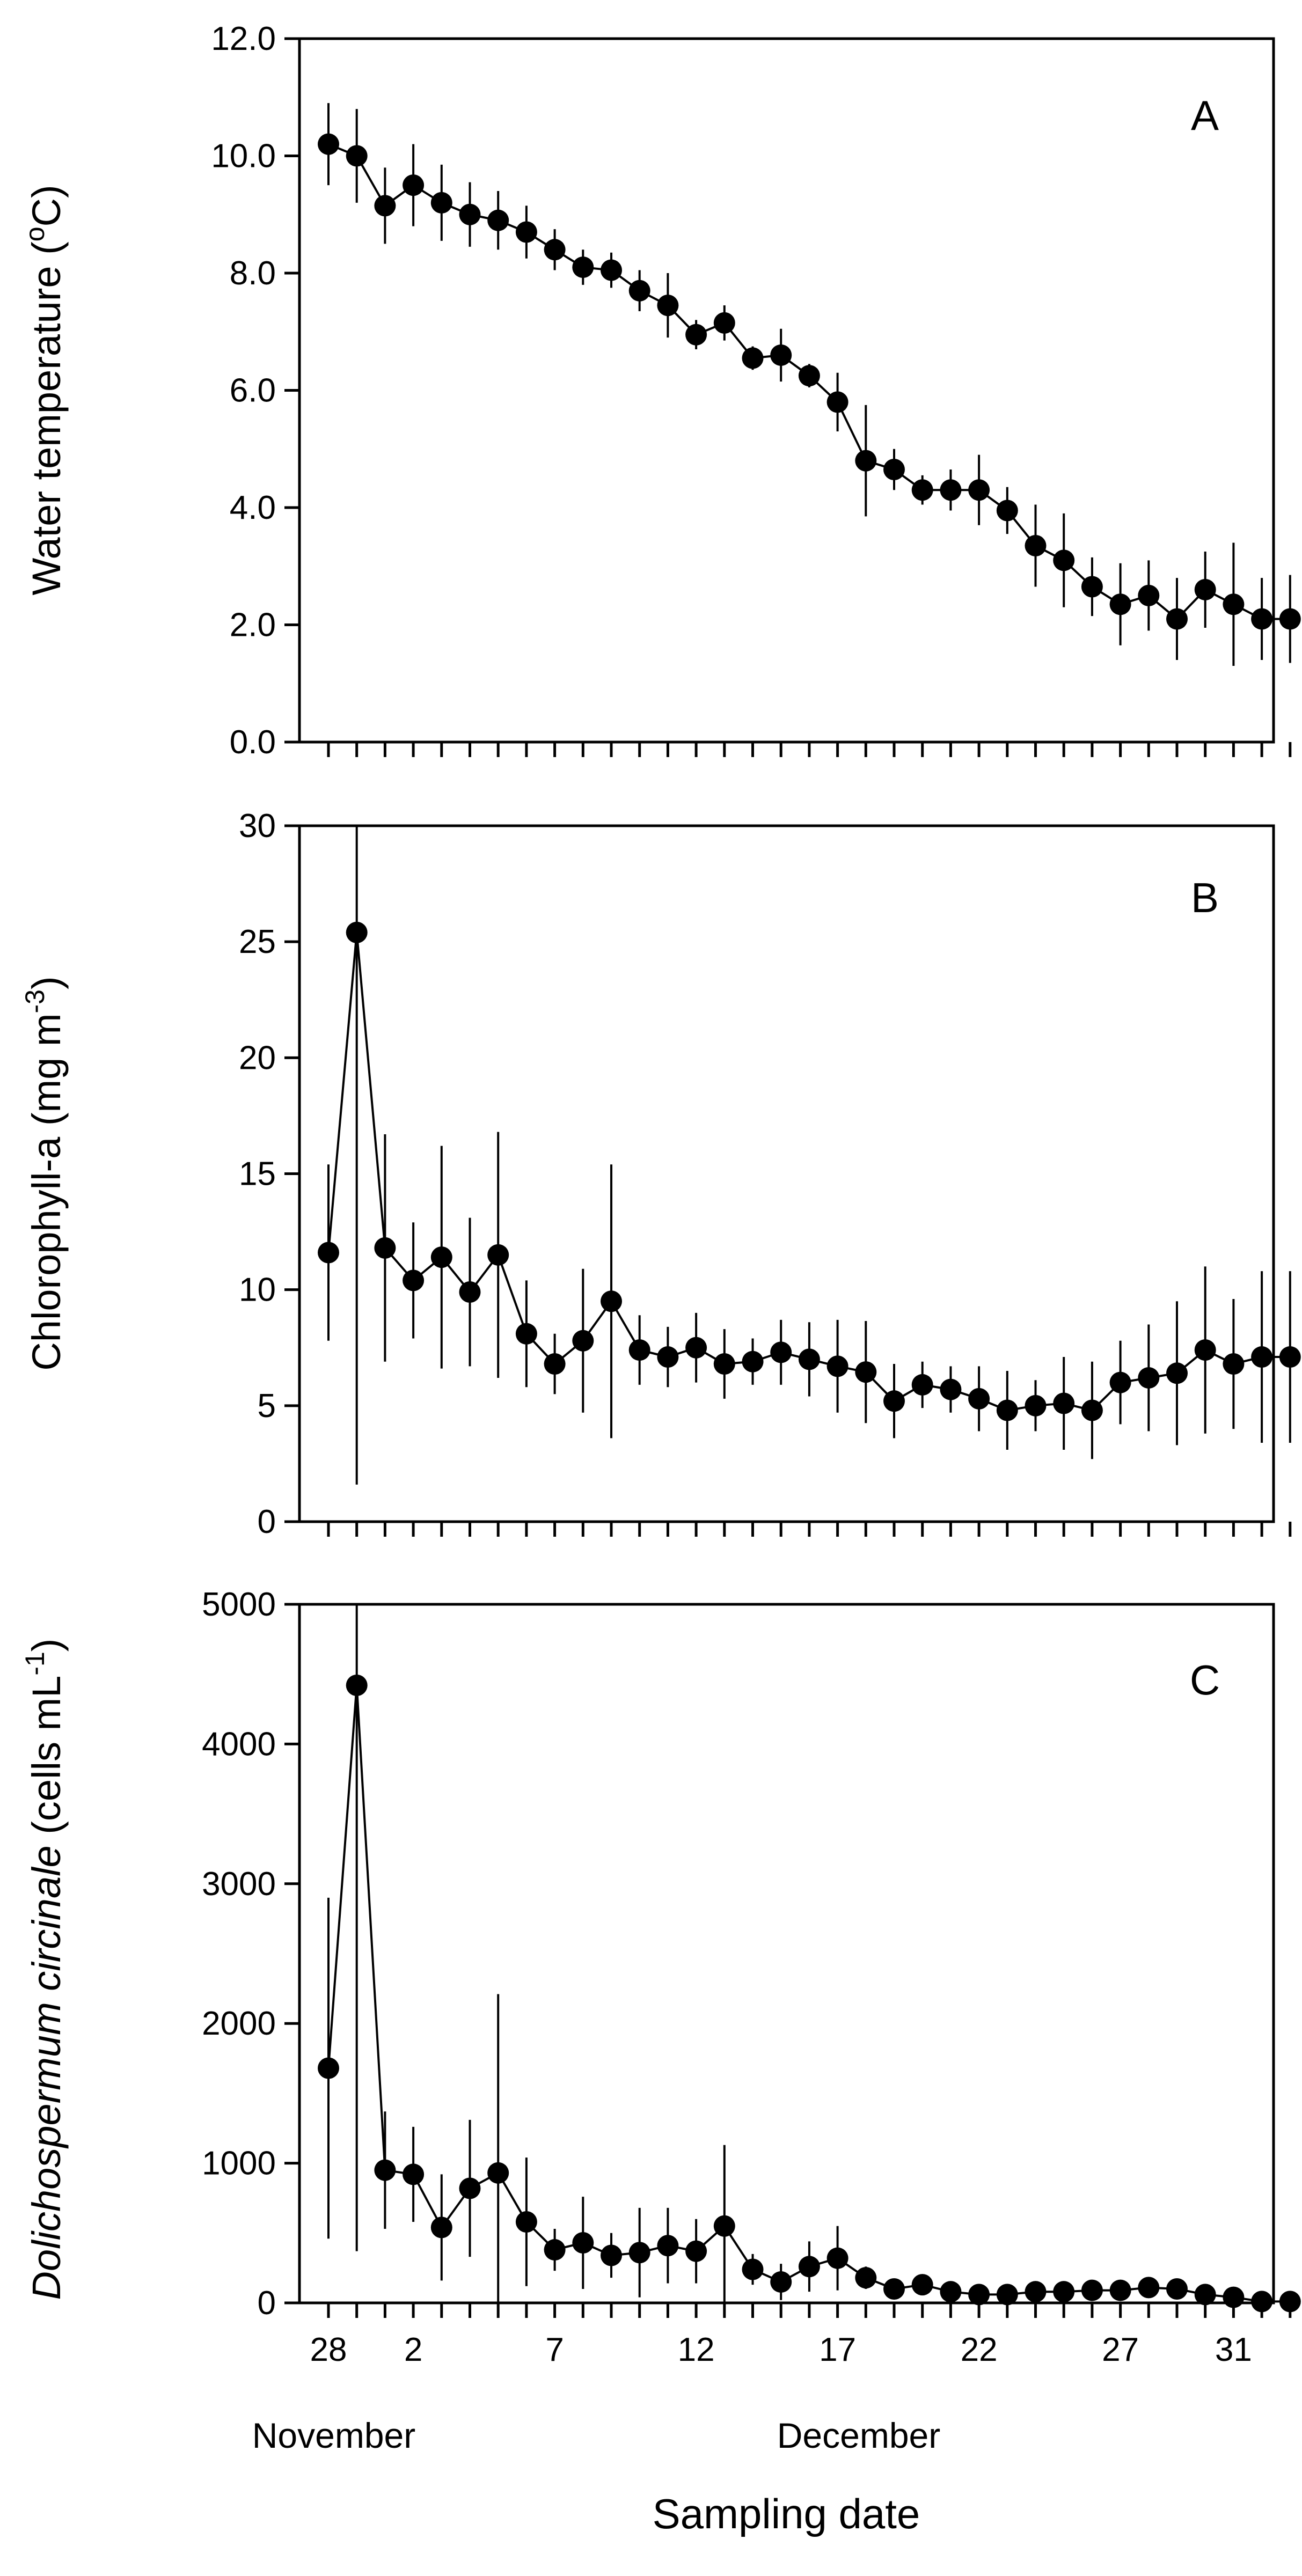 The image size is (1302, 2576). Describe the element at coordinates (1205, 897) in the screenshot. I see `panel-b-letter: B` at that location.